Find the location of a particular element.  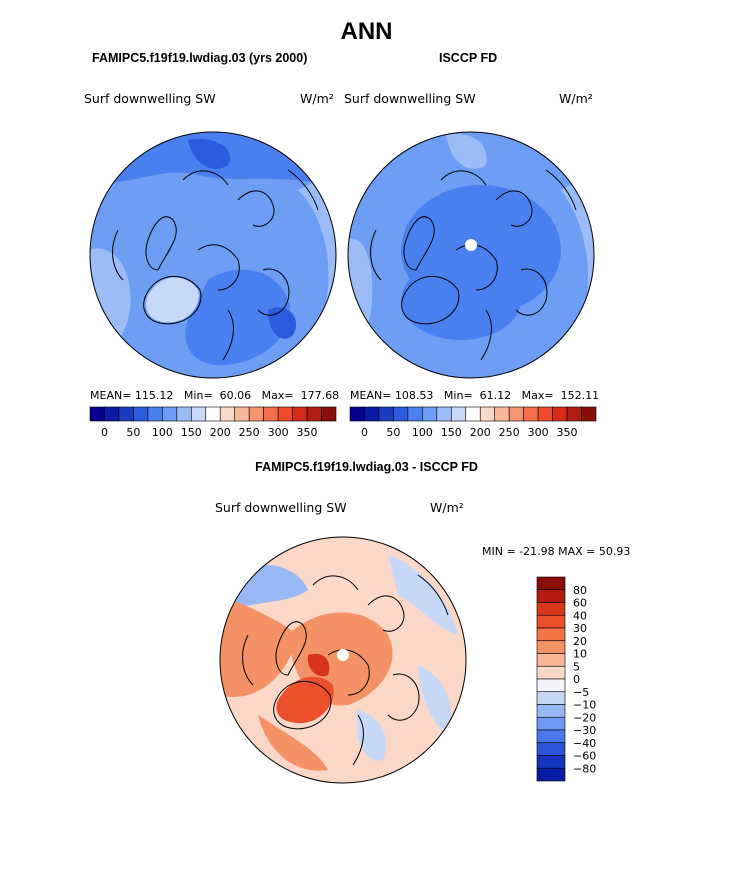

panel1-colorbar-tick-label-5: 250 is located at coordinates (249, 432).